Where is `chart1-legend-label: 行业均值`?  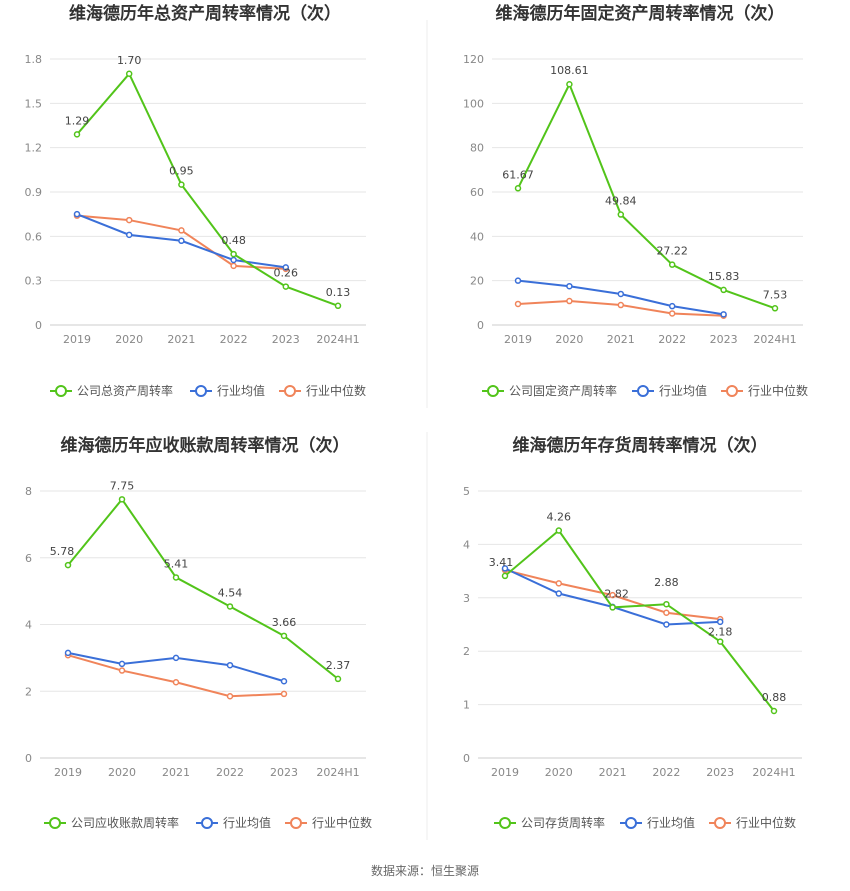
chart1-legend-label: 行业均值 is located at coordinates (241, 390).